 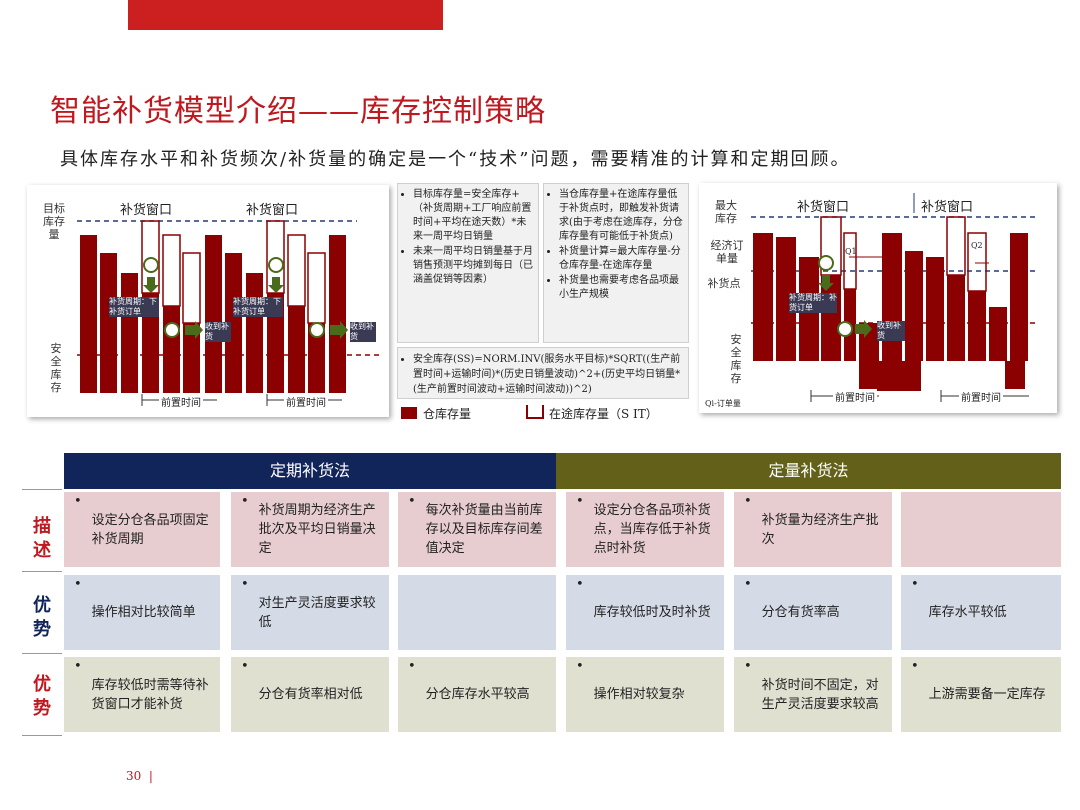 What do you see at coordinates (285, 15) in the screenshot?
I see `top-accent-bar` at bounding box center [285, 15].